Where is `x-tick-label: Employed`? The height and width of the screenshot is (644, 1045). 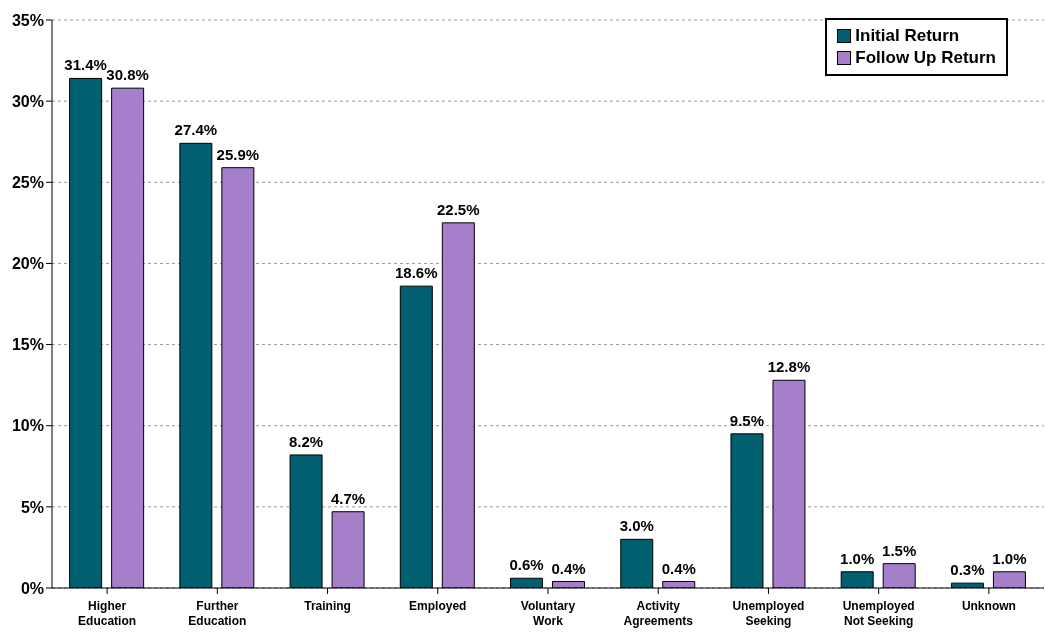 x-tick-label: Employed is located at coordinates (438, 606).